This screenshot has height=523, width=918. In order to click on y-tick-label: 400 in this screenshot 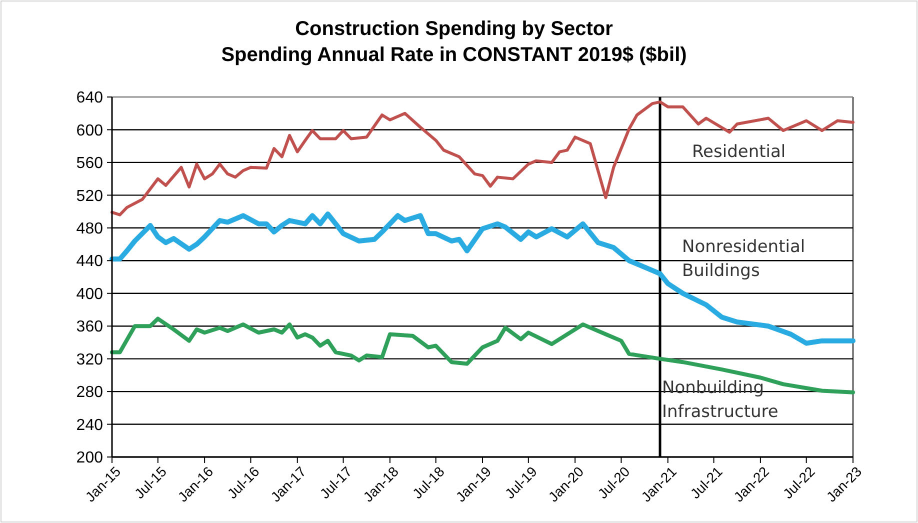, I will do `click(90, 294)`.